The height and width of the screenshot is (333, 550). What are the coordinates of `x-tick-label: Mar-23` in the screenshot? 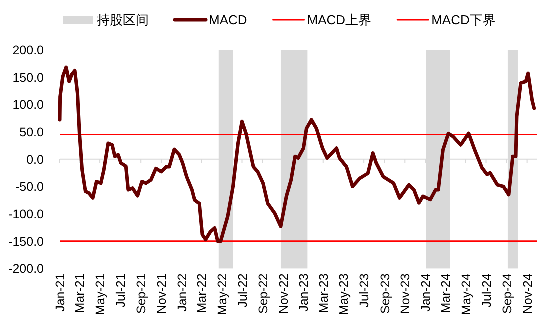 It's located at (323, 294).